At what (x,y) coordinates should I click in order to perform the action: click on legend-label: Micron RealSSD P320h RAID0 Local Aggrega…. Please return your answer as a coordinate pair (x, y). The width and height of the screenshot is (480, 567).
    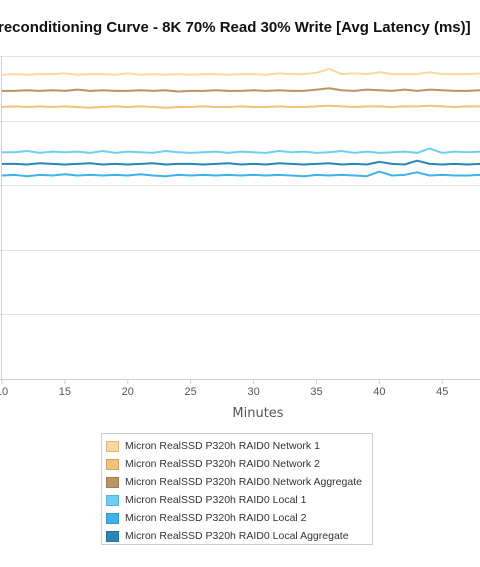
    Looking at the image, I should click on (237, 536).